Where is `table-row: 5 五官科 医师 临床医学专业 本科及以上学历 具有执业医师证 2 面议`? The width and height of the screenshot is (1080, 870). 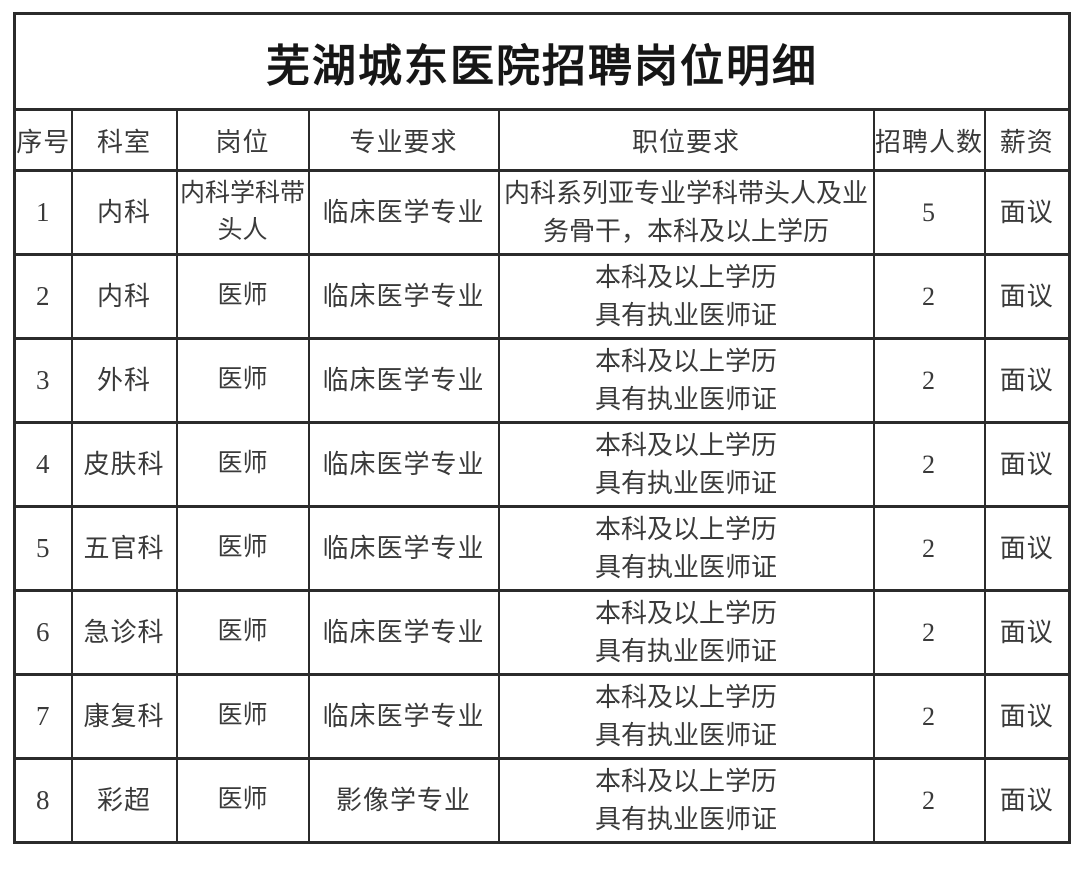 table-row: 5 五官科 医师 临床医学专业 本科及以上学历 具有执业医师证 2 面议 is located at coordinates (542, 548).